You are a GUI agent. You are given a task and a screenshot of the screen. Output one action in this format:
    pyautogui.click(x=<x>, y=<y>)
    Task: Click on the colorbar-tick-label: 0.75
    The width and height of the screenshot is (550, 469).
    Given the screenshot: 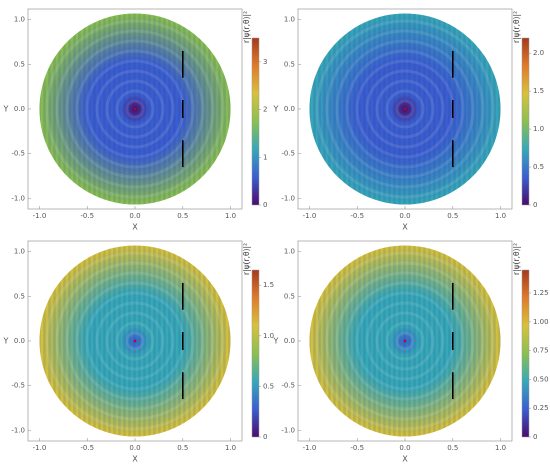 What is the action you would take?
    pyautogui.click(x=541, y=351)
    